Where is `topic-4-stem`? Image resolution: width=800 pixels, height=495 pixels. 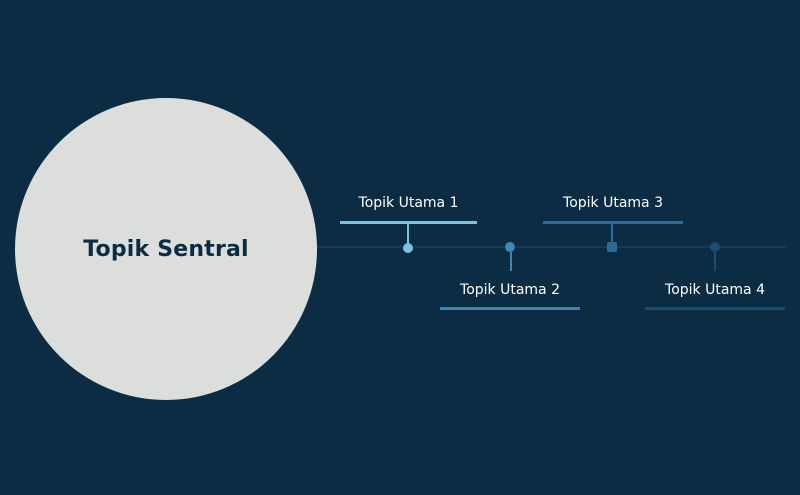 topic-4-stem is located at coordinates (715, 261).